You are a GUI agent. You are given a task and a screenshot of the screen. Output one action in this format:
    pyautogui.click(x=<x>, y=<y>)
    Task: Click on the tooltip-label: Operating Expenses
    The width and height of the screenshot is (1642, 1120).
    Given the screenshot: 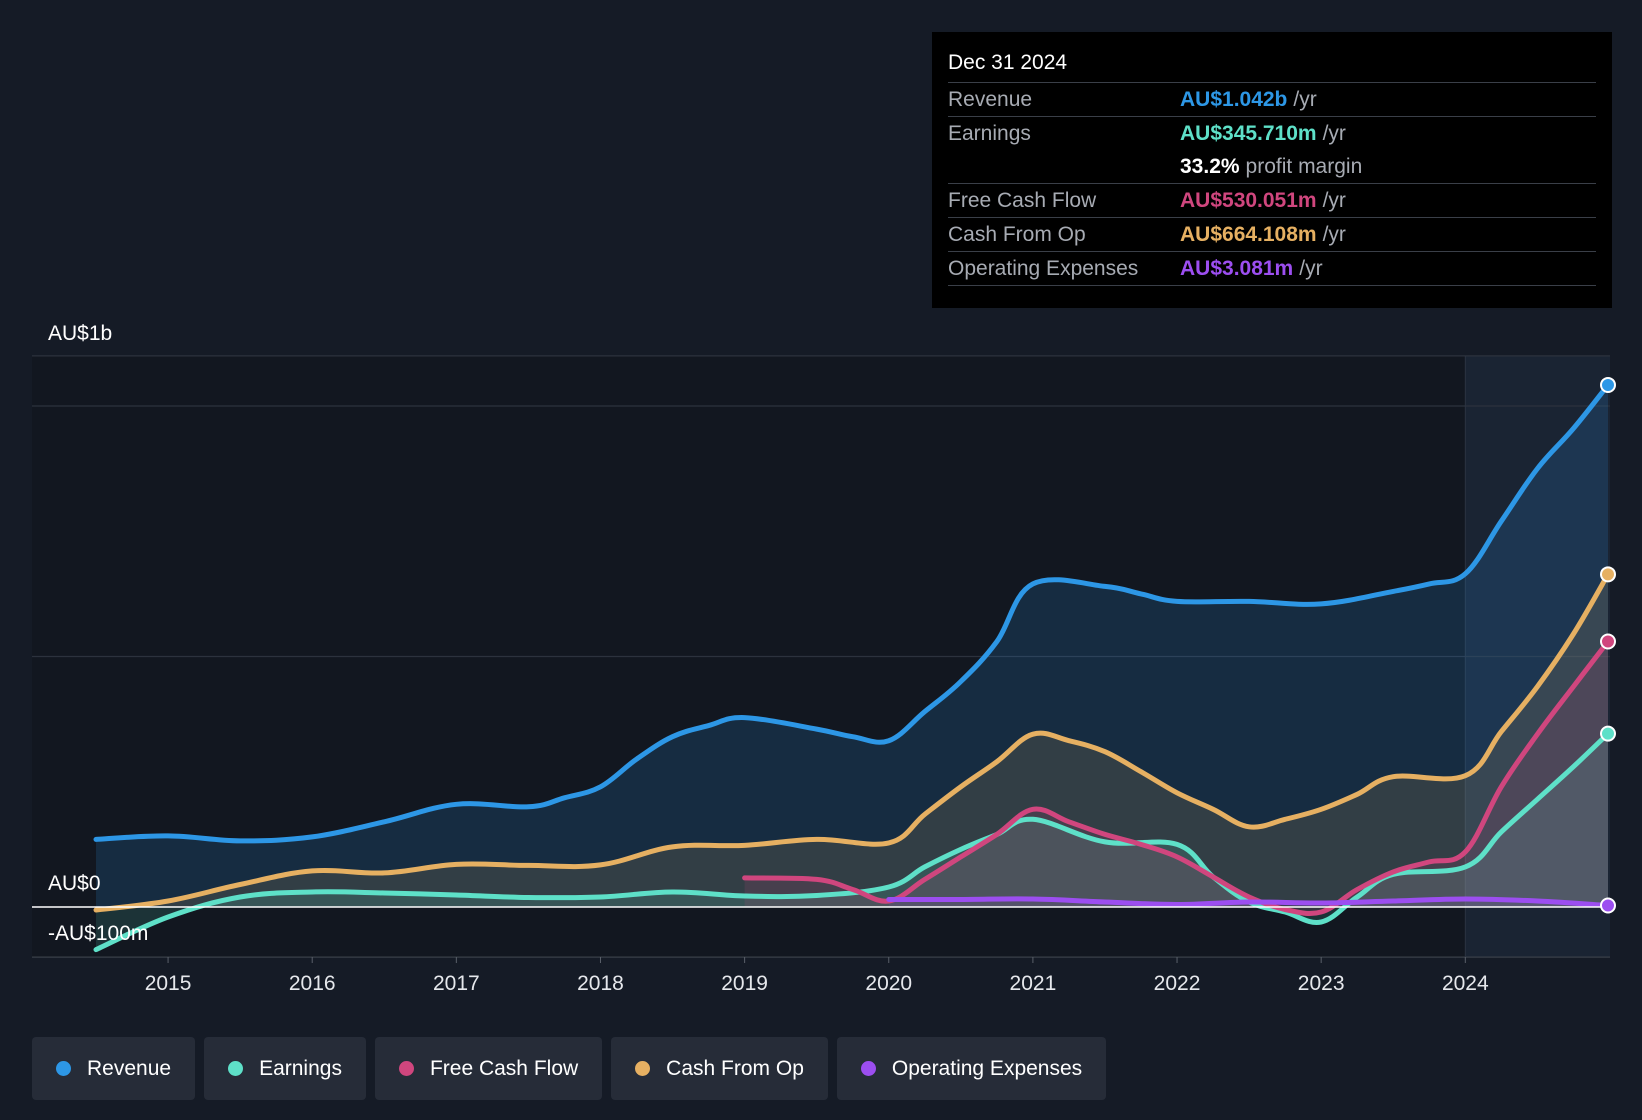 What is the action you would take?
    pyautogui.click(x=1043, y=268)
    